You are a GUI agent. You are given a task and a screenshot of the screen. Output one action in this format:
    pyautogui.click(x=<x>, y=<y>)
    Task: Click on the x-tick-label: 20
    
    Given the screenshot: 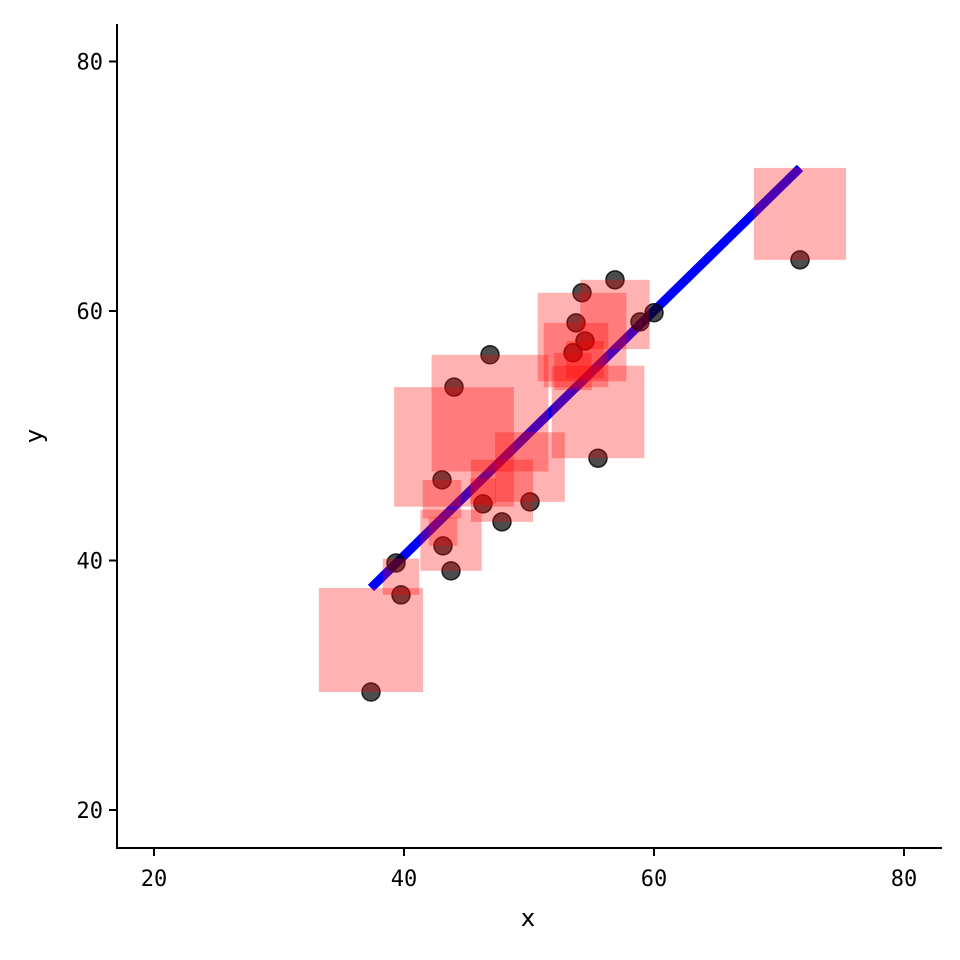 What is the action you would take?
    pyautogui.click(x=154, y=879)
    